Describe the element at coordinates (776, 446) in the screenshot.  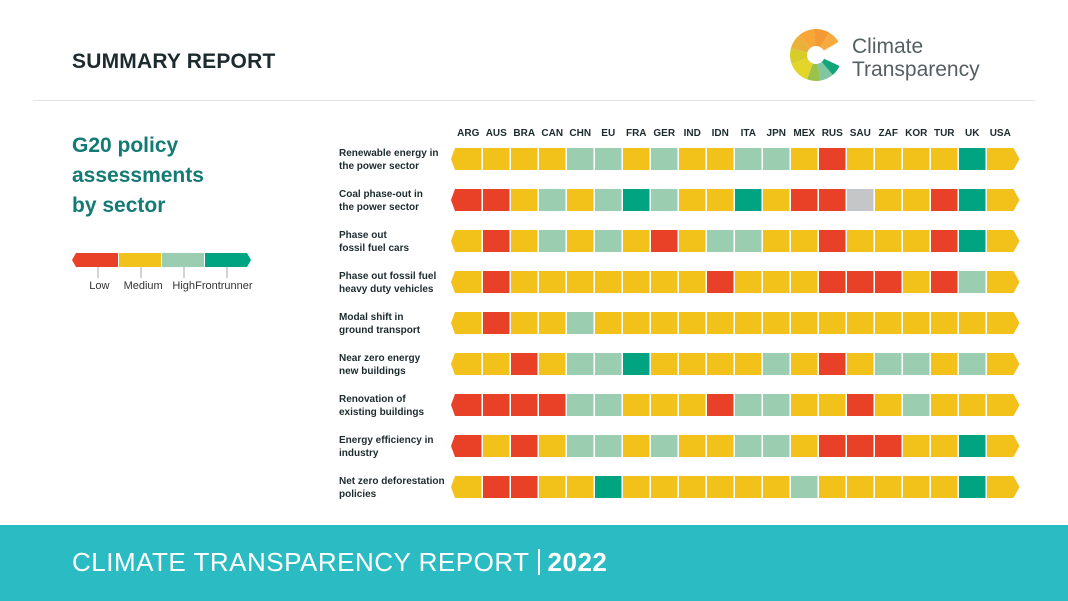
I see `heatmap-cell-jpn: JPN: High` at that location.